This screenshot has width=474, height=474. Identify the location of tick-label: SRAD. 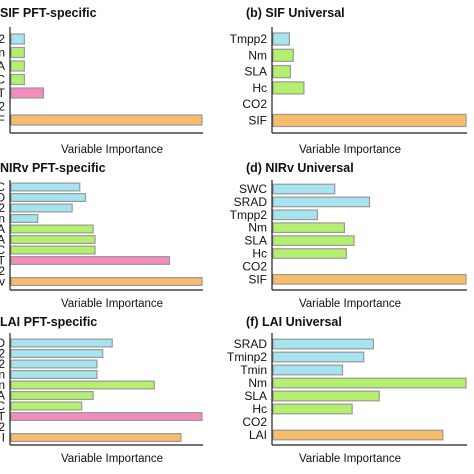
(251, 202).